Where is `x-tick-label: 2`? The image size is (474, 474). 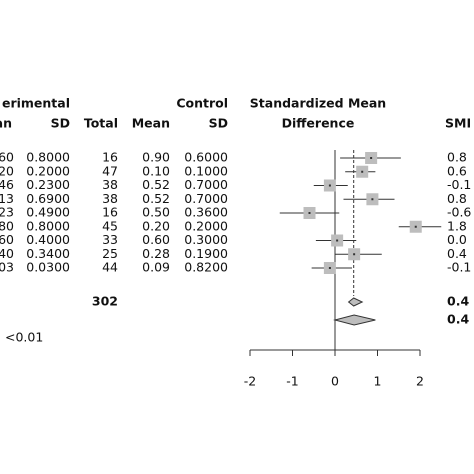 x-tick-label: 2 is located at coordinates (420, 381).